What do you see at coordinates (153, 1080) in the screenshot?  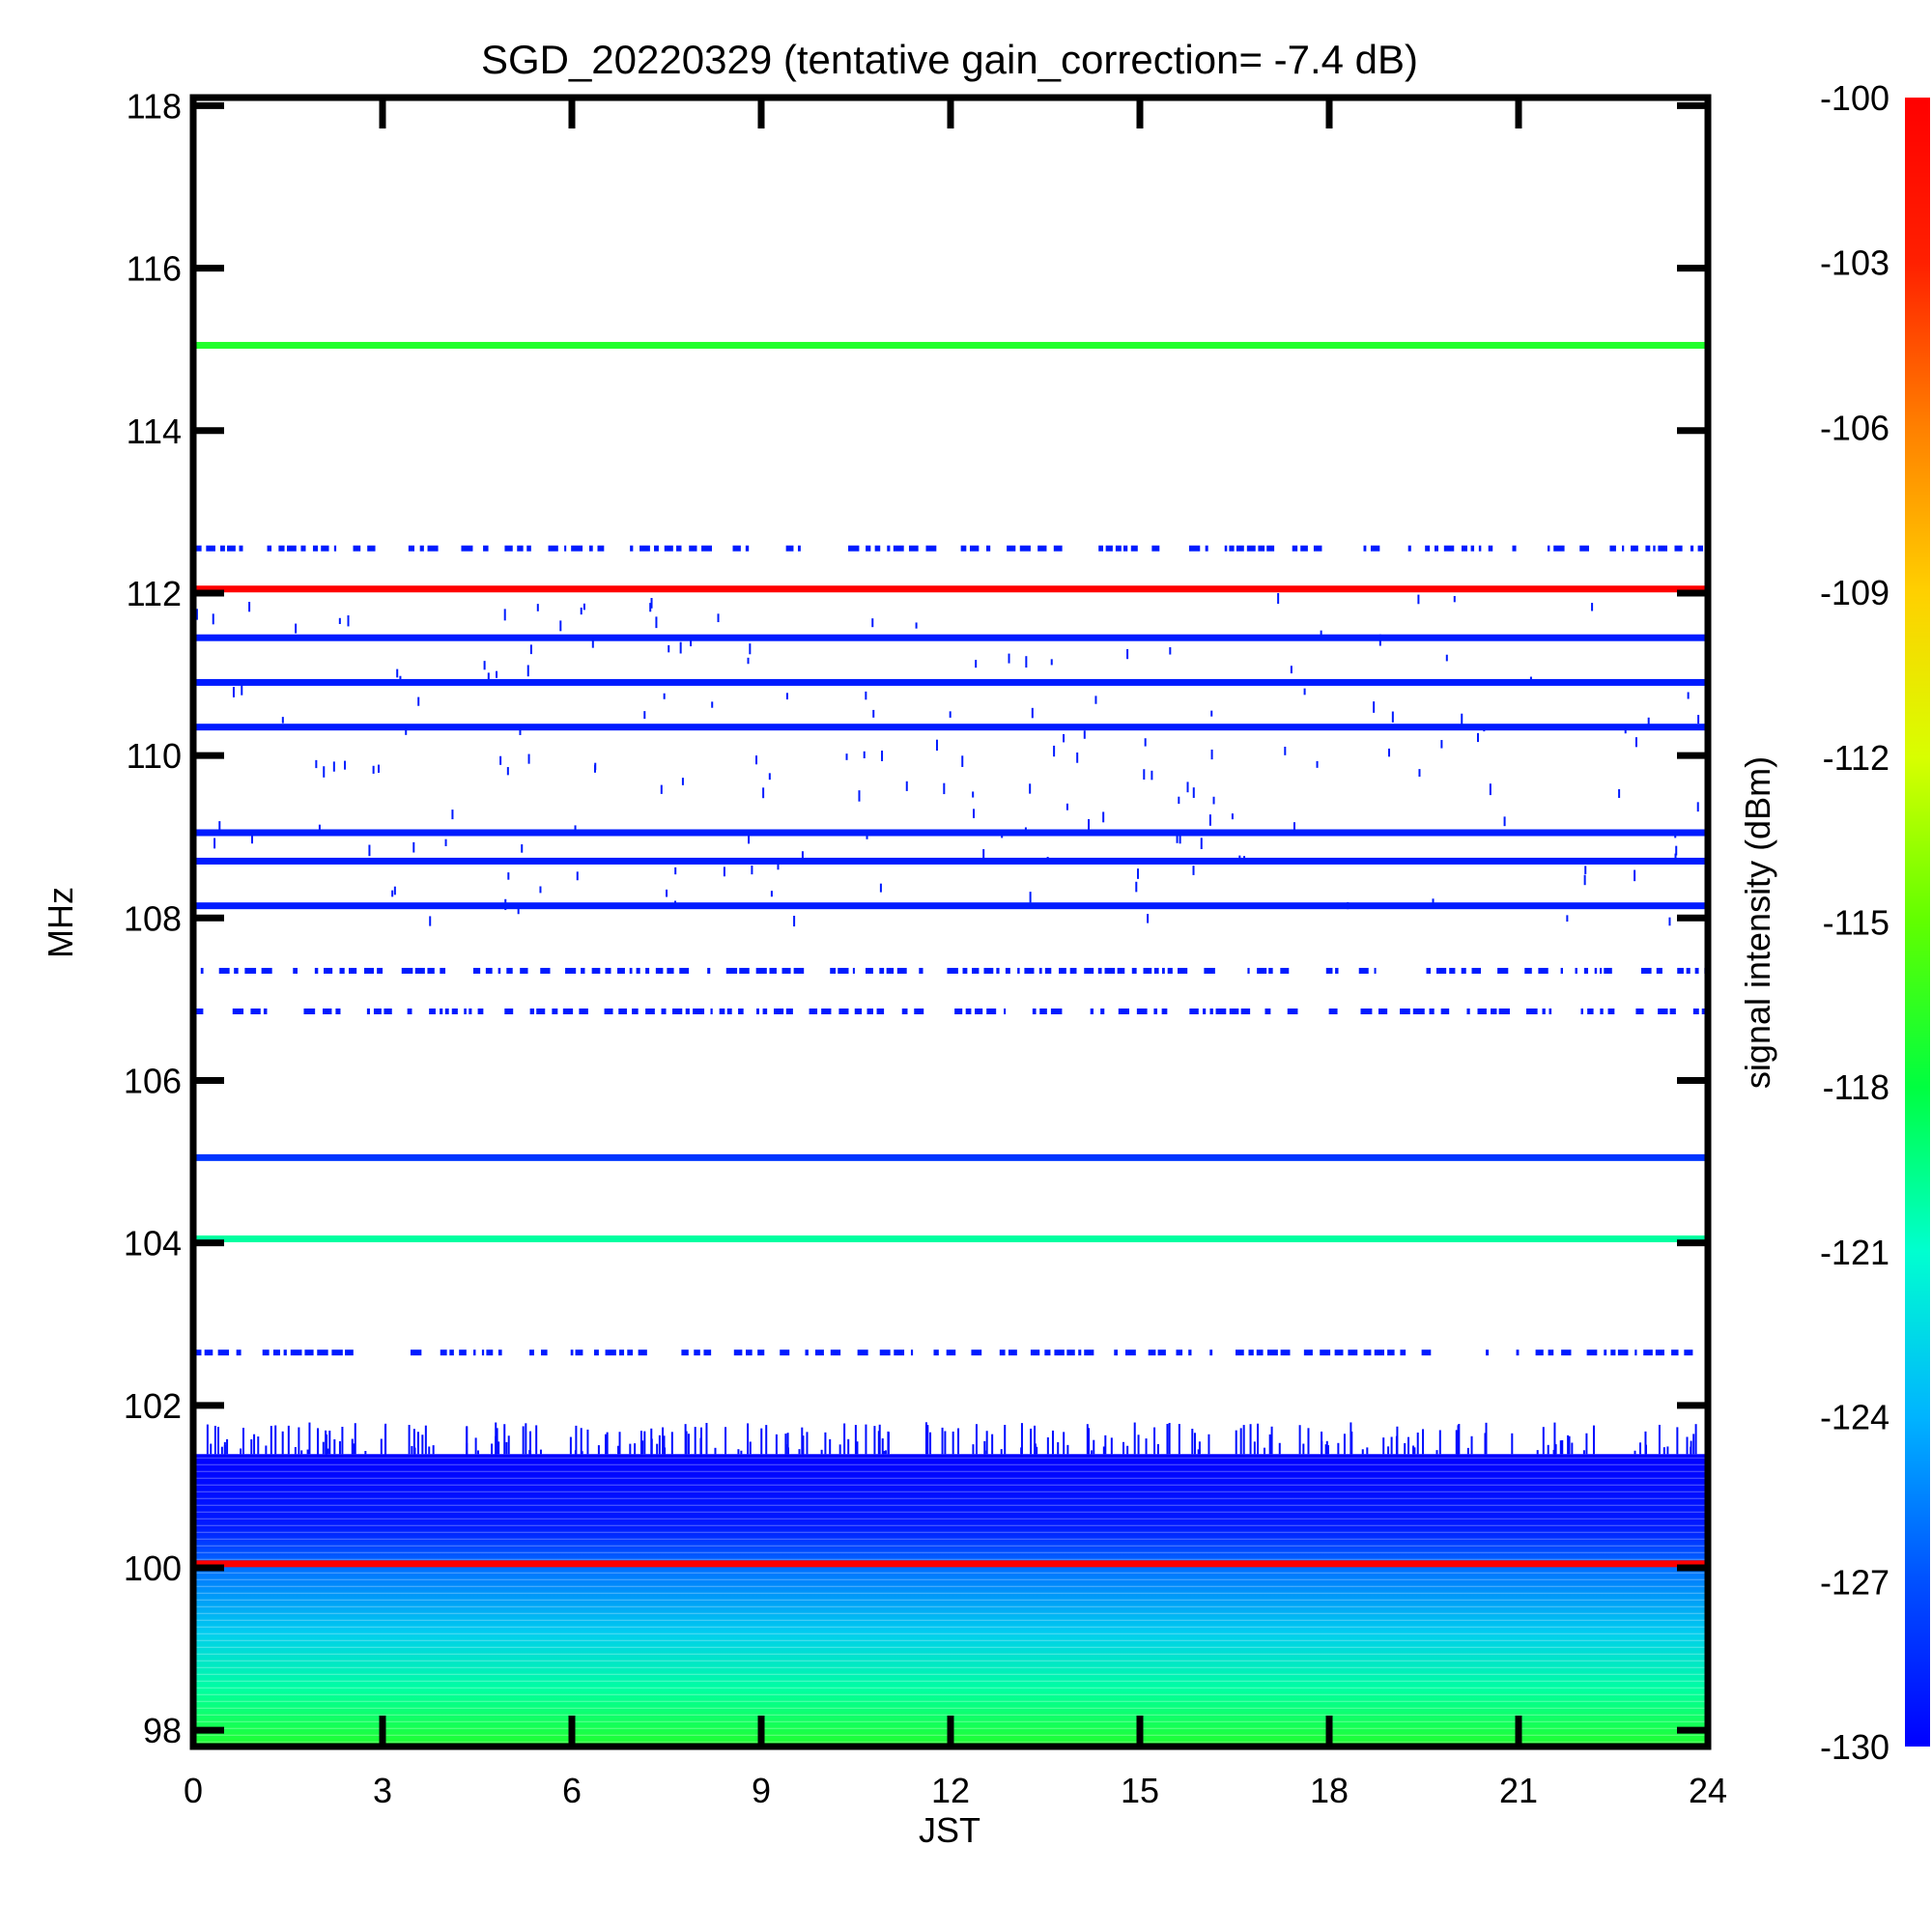 I see `y-tick-label: 106` at bounding box center [153, 1080].